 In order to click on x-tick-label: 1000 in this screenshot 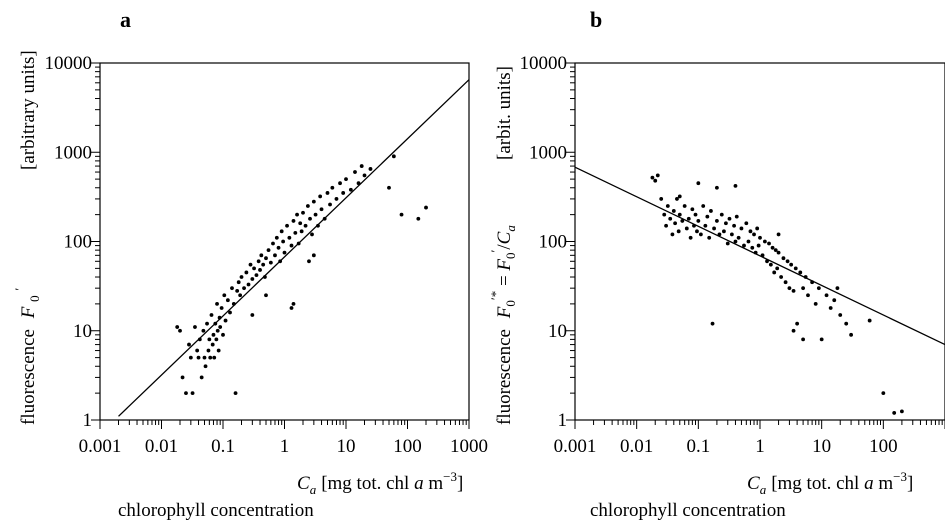, I will do `click(469, 446)`.